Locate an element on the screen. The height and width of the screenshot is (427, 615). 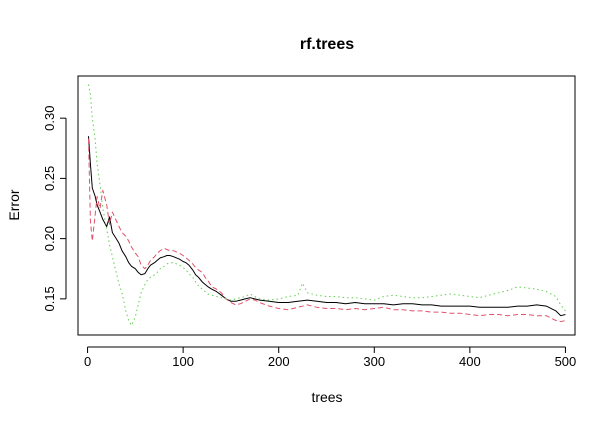
y-tick-label: 0.25 is located at coordinates (49, 178).